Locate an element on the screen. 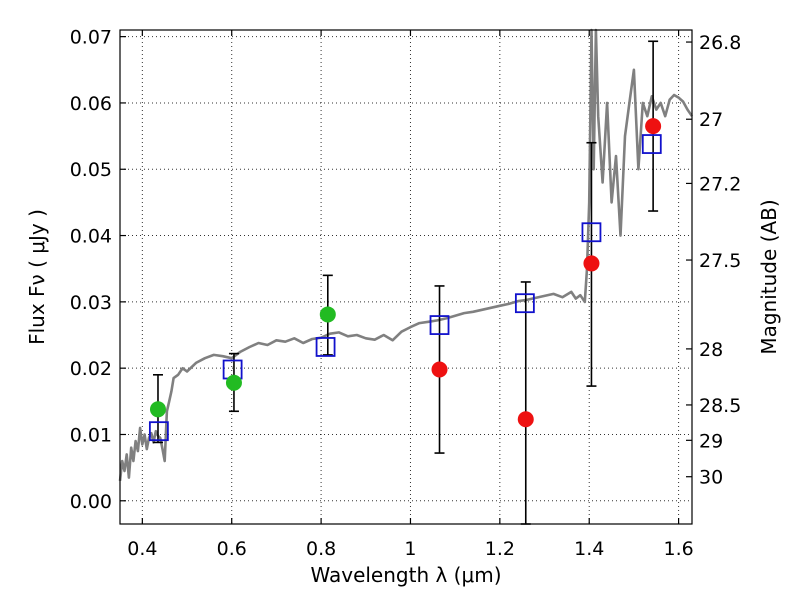 Image resolution: width=800 pixels, height=600 pixels. y-tick-label: 0.05 is located at coordinates (91, 170).